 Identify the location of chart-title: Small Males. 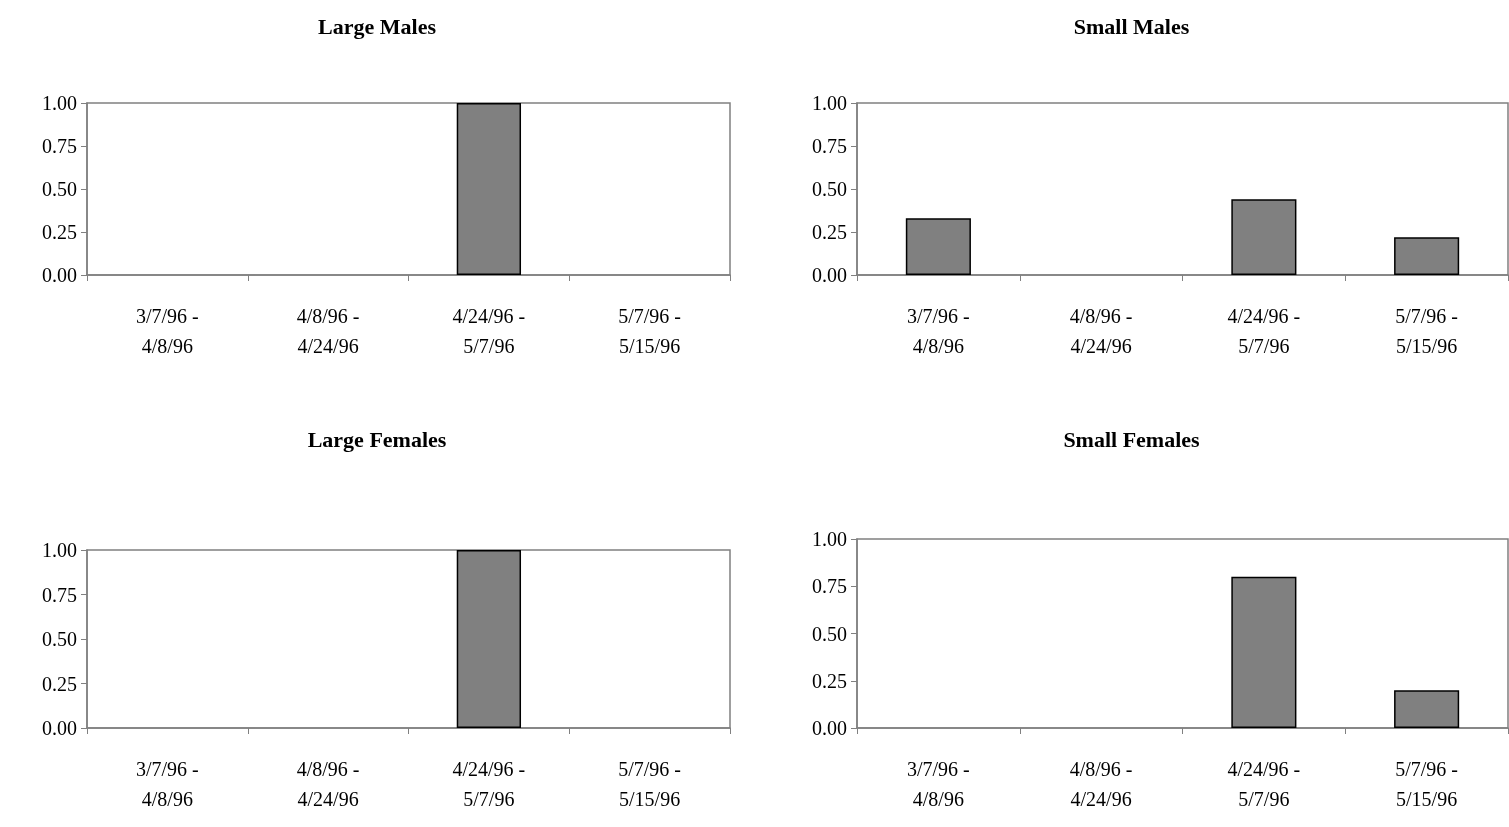
(1131, 26).